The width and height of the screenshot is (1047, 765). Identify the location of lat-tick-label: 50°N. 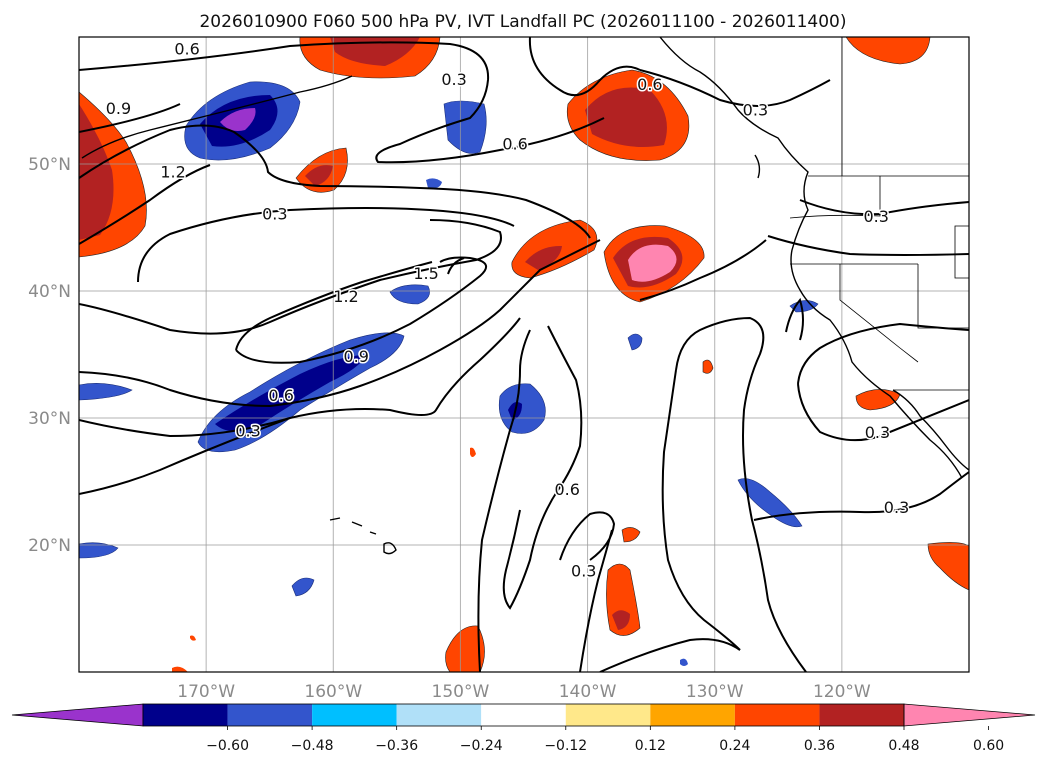
(49, 165).